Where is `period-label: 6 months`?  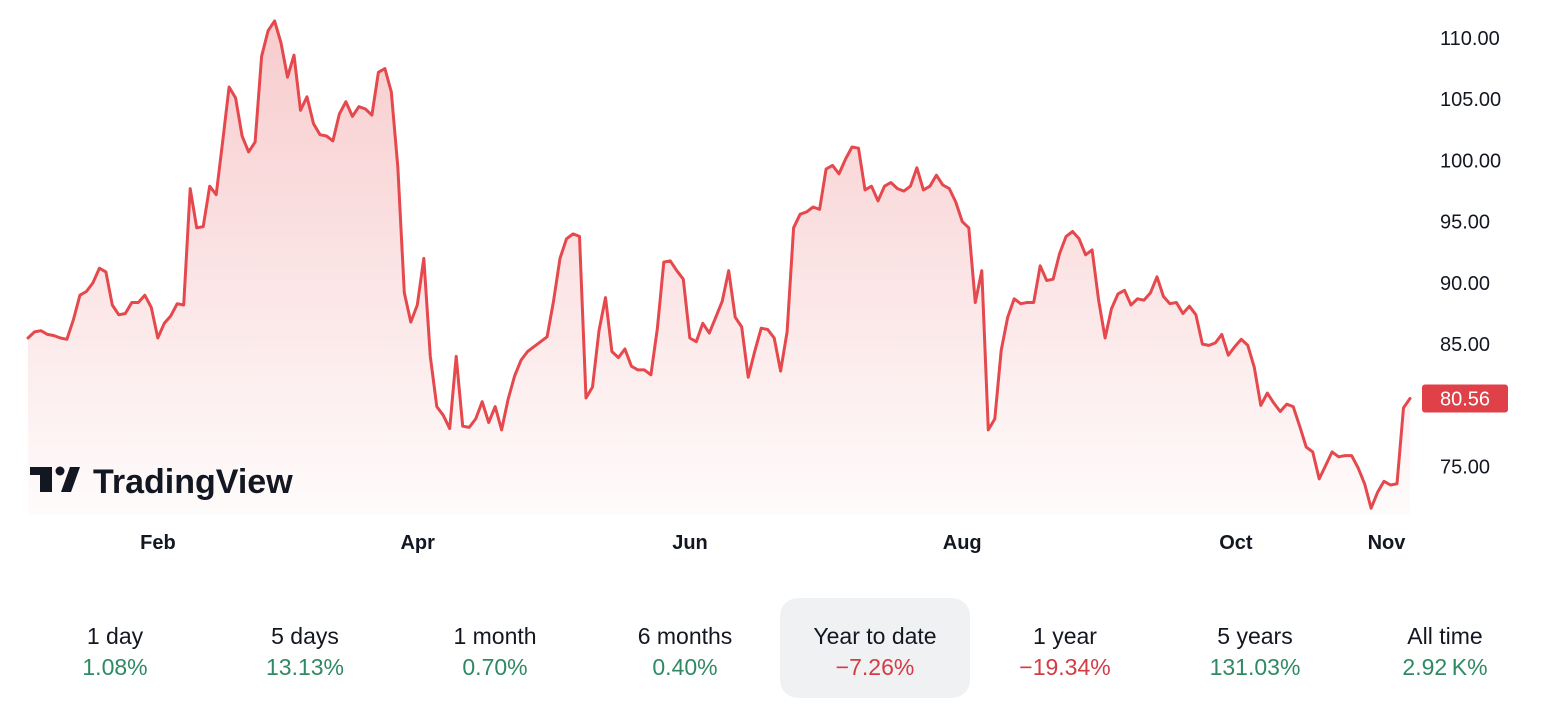
period-label: 6 months is located at coordinates (685, 636).